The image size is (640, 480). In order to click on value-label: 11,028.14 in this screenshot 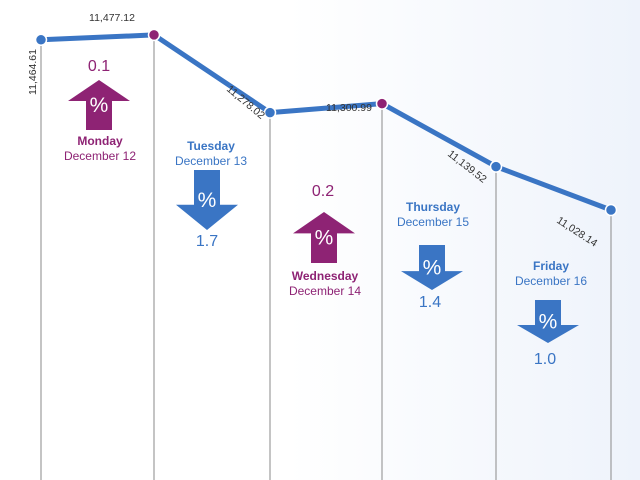, I will do `click(576, 231)`.